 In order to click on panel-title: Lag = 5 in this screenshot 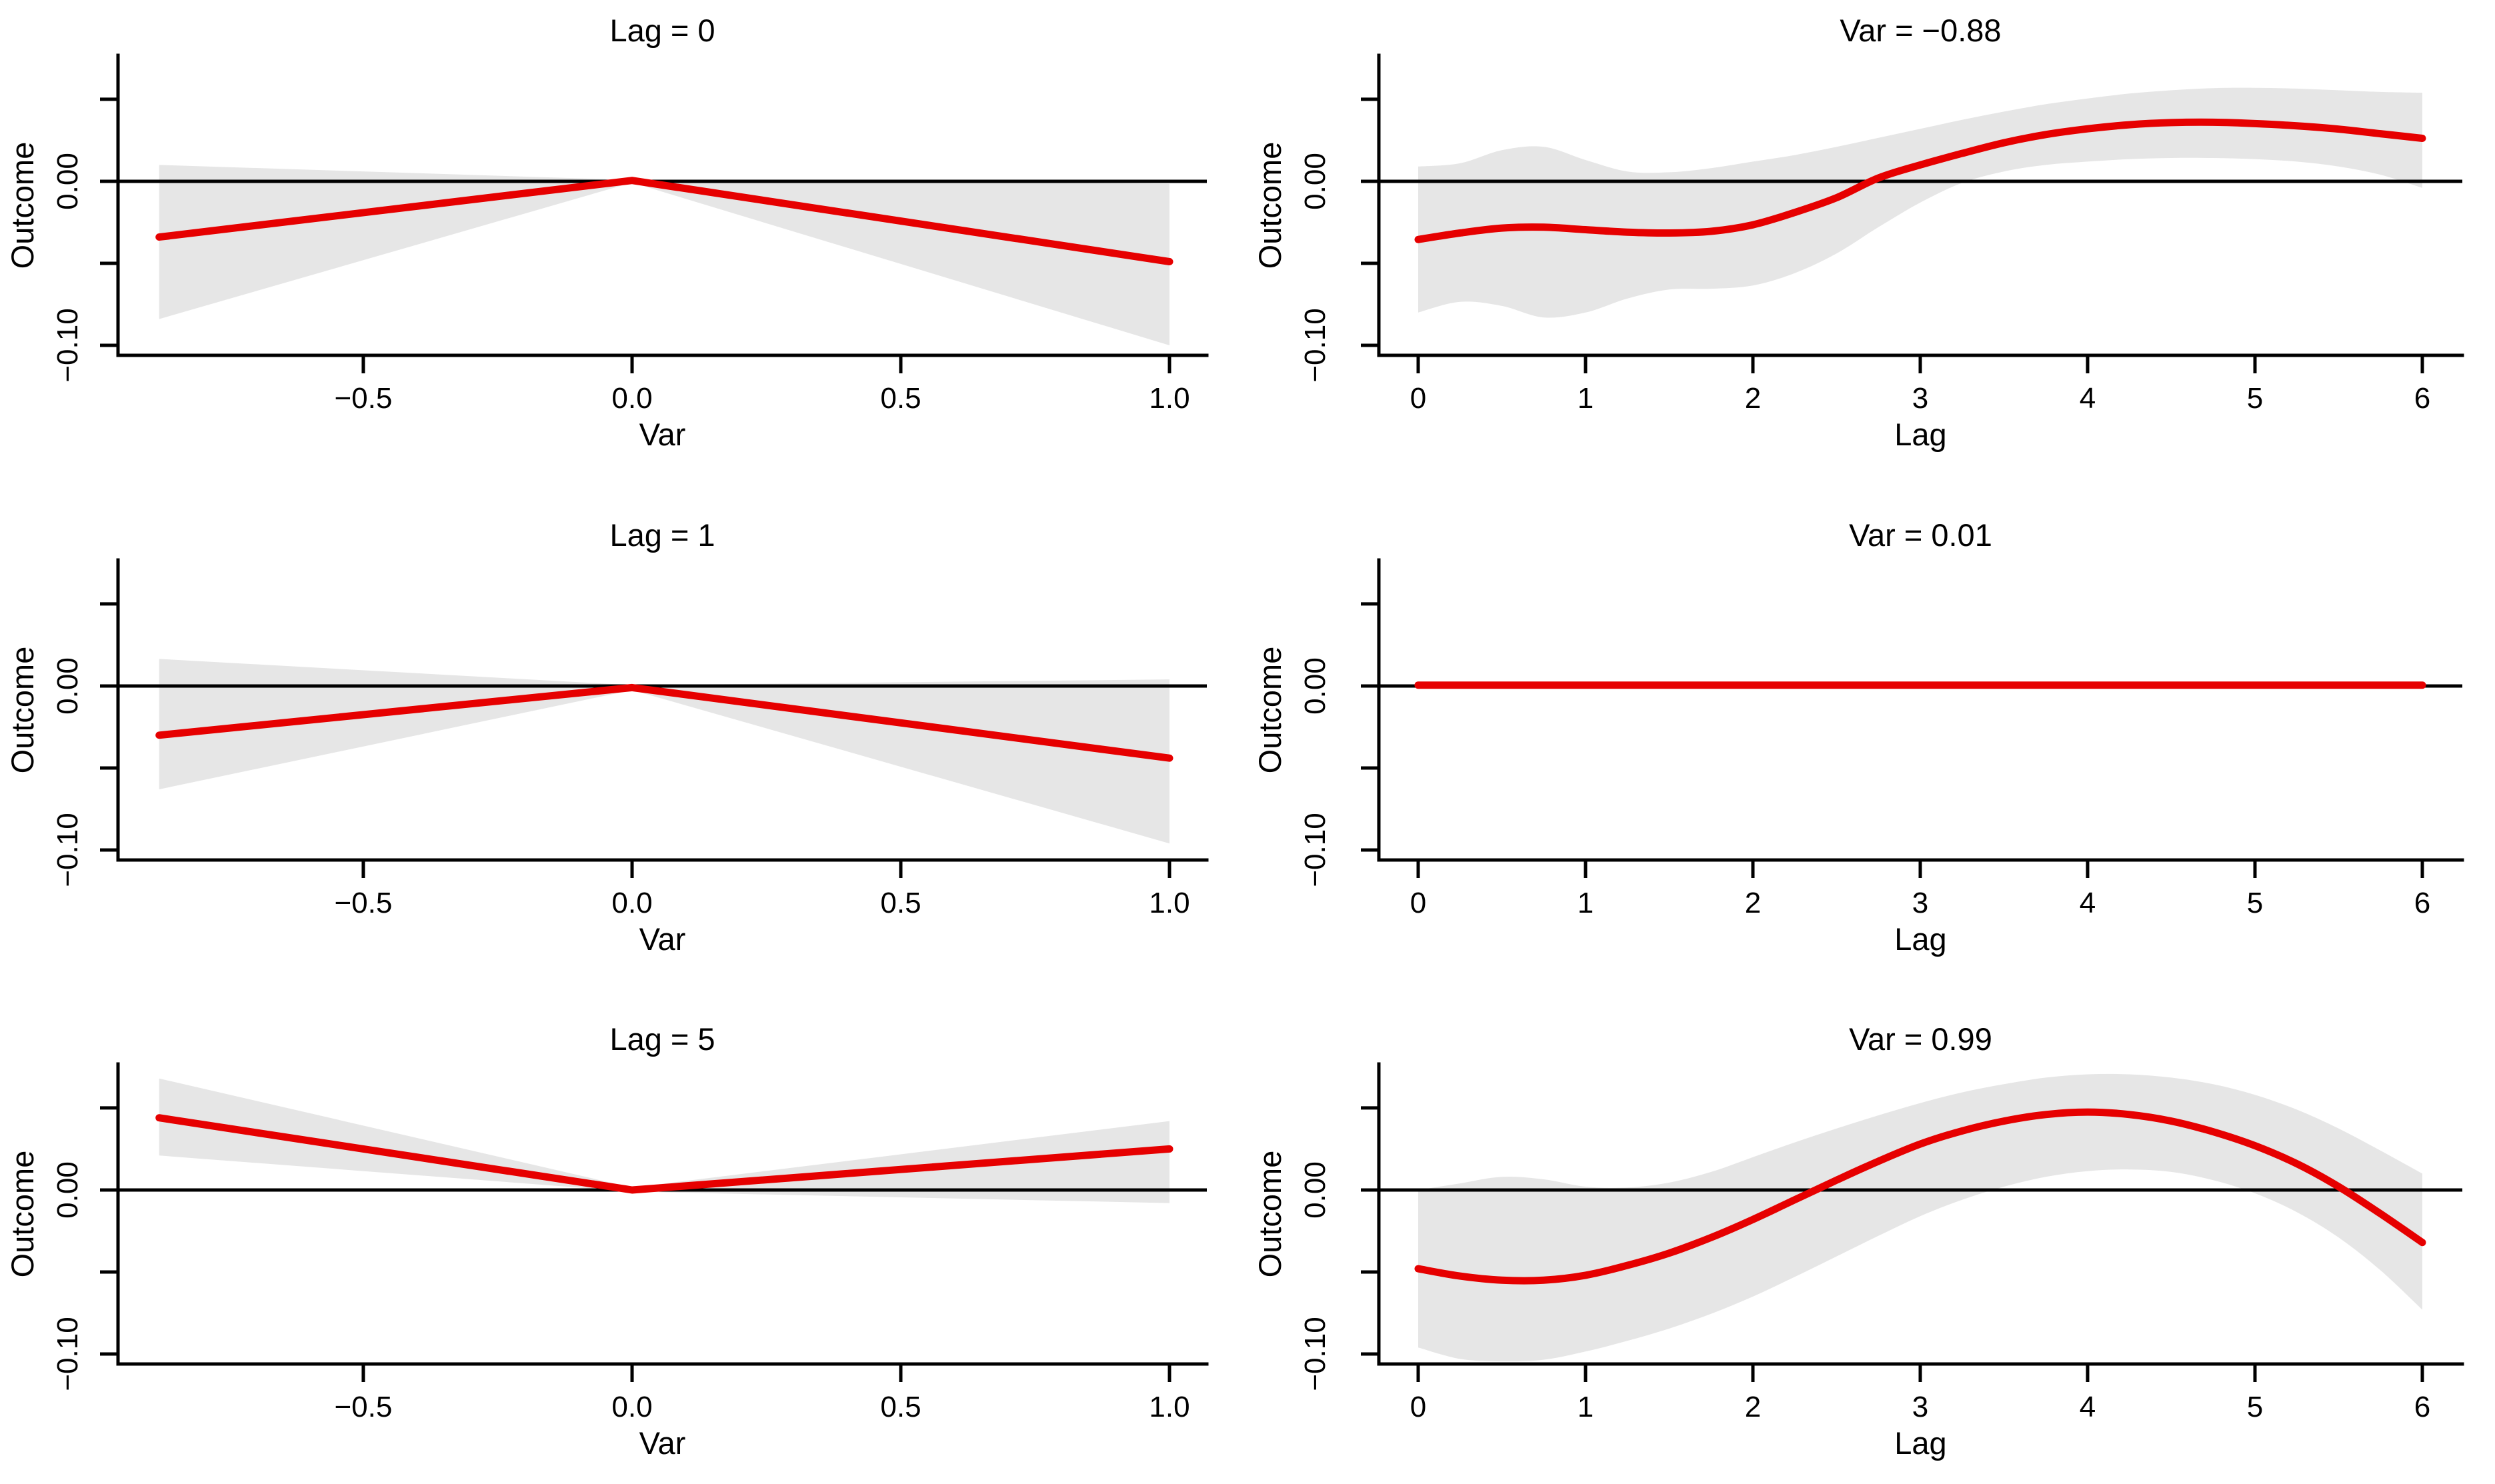, I will do `click(662, 1039)`.